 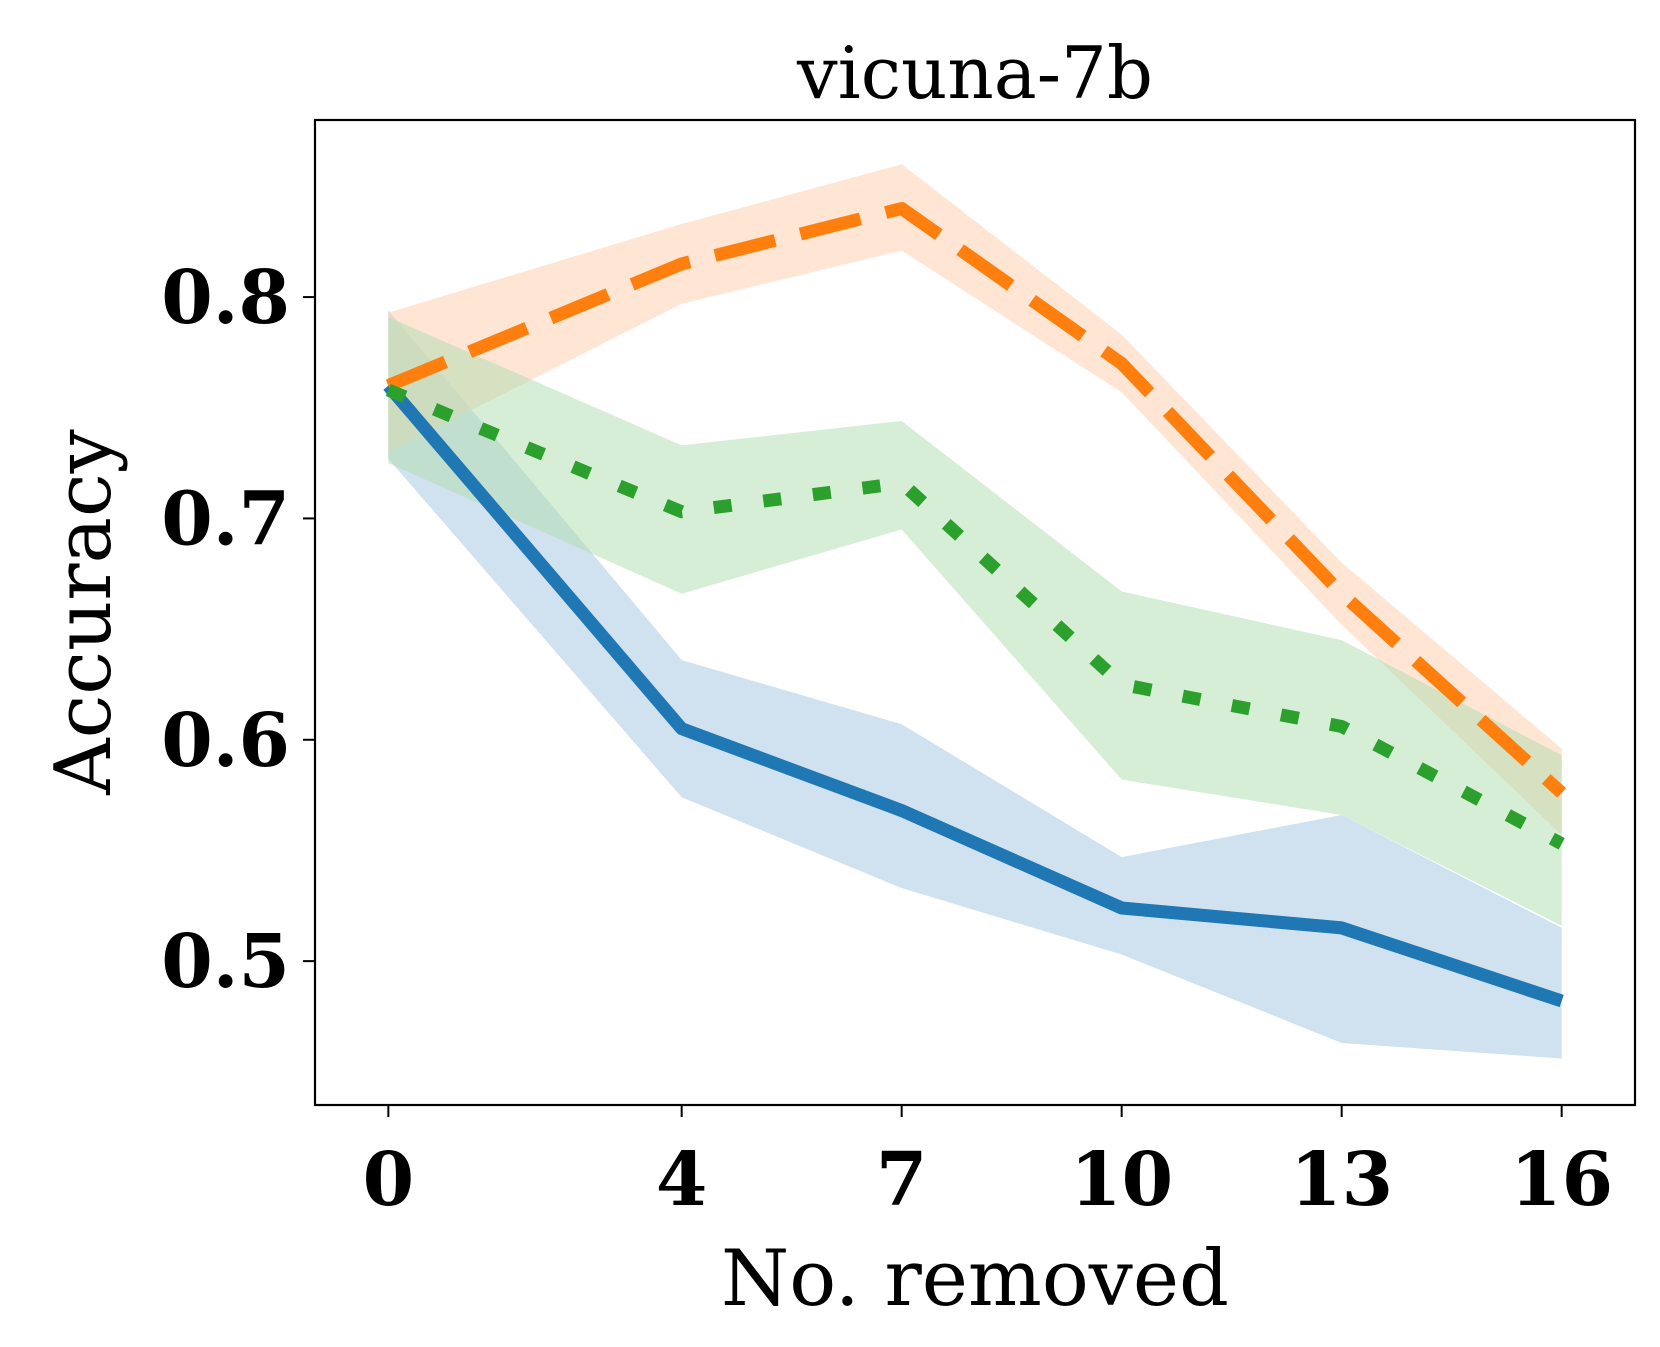 I want to click on x-axis-label: No. removed, so click(x=975, y=1279).